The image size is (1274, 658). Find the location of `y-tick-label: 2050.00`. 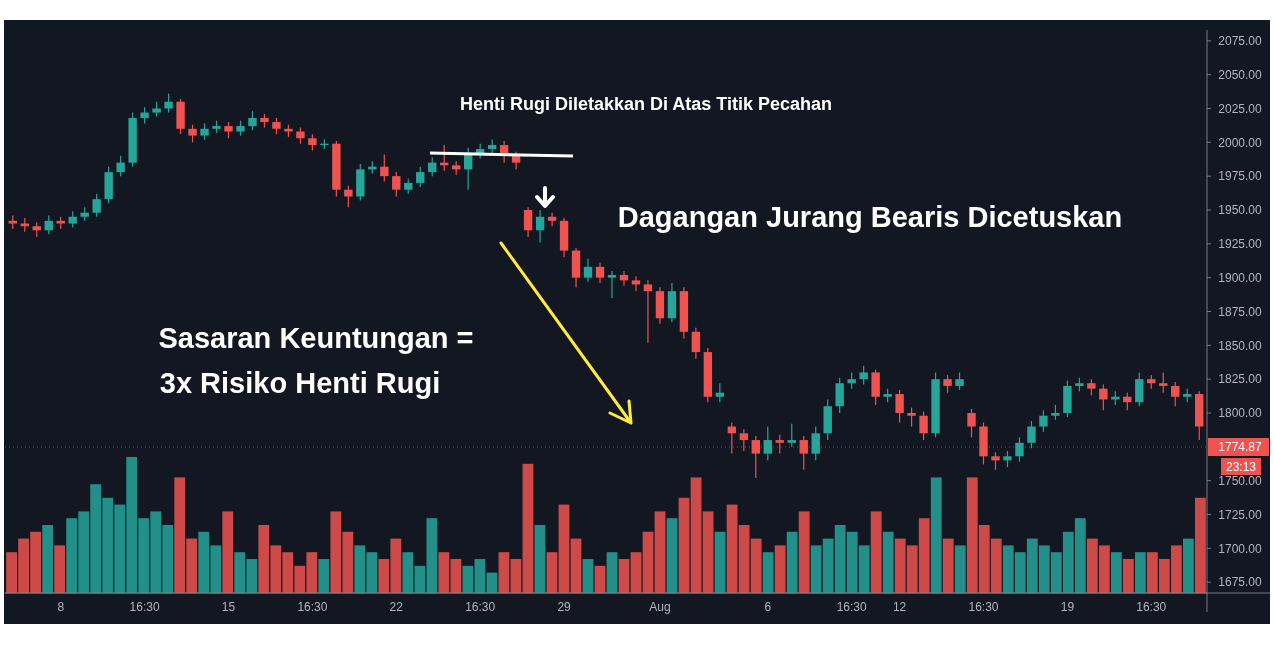

y-tick-label: 2050.00 is located at coordinates (1240, 74).